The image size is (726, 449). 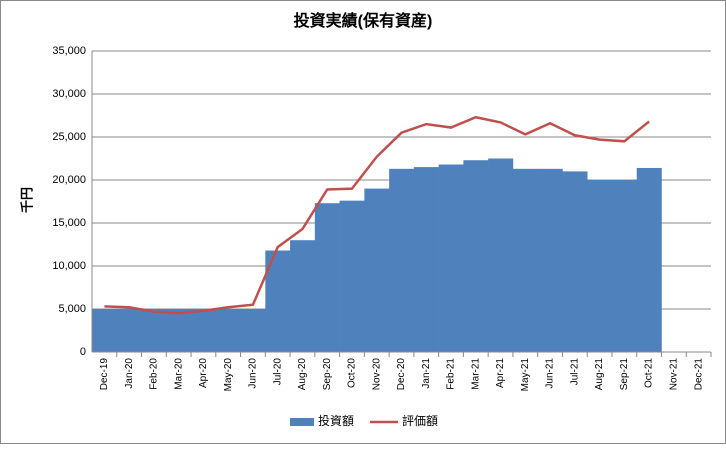 I want to click on x-tick-label: Oct-20, so click(x=352, y=373).